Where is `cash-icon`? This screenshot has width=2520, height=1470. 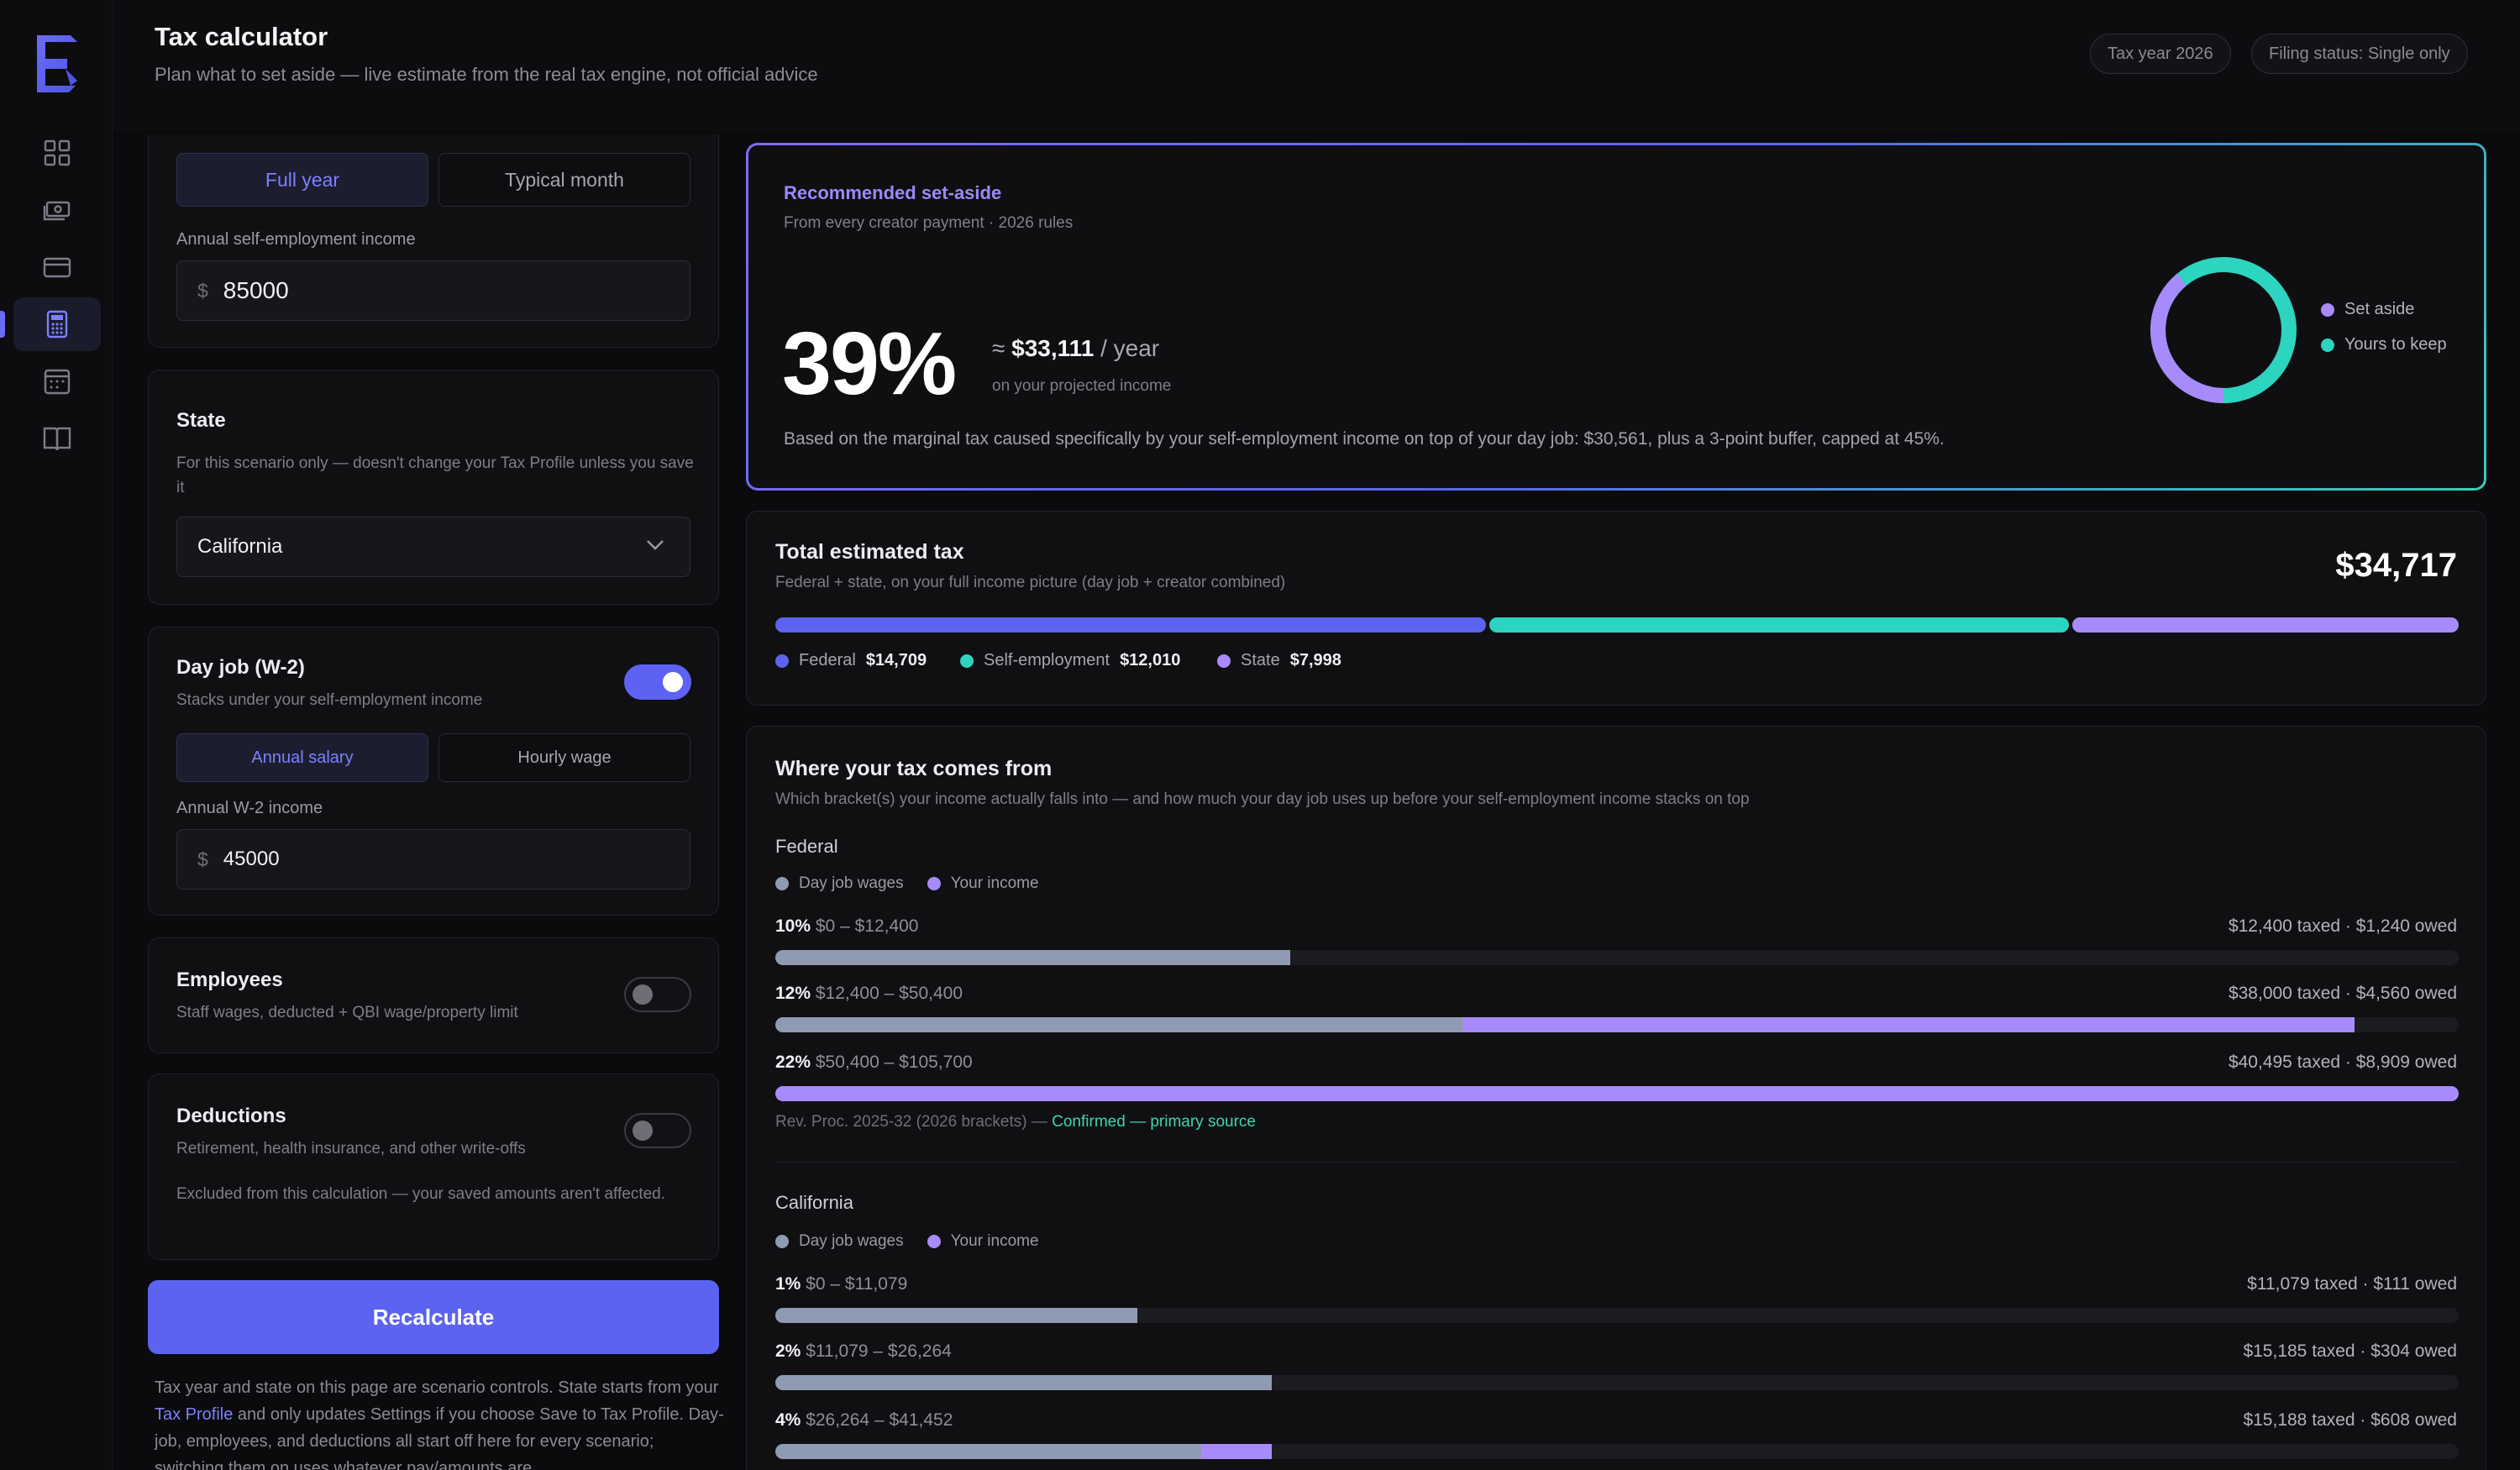
cash-icon is located at coordinates (57, 211).